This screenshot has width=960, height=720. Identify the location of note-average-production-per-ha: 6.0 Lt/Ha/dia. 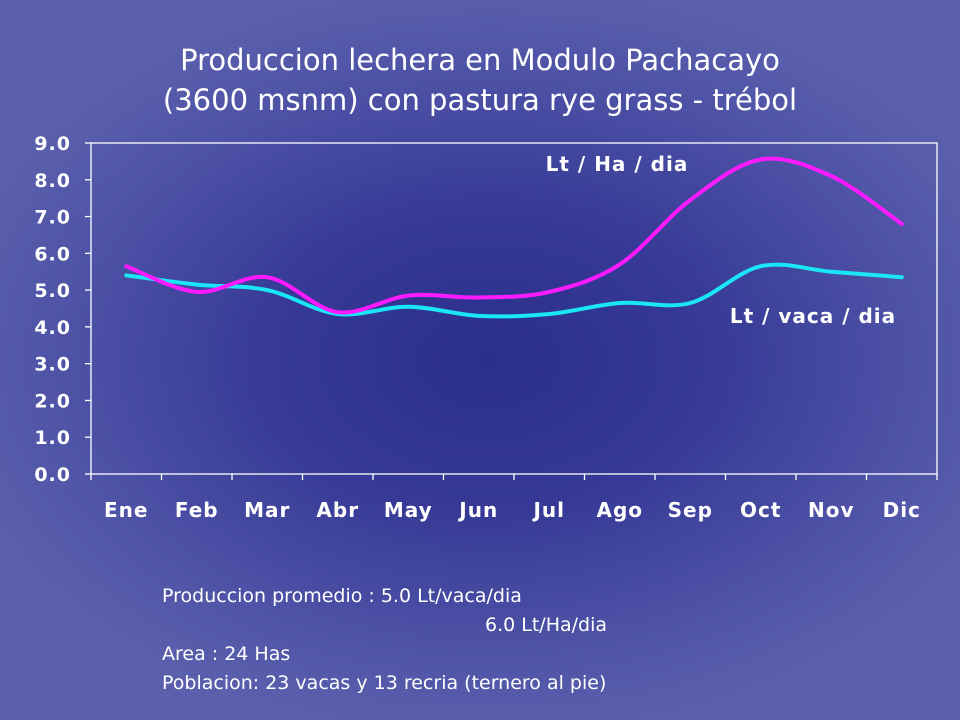
(546, 625).